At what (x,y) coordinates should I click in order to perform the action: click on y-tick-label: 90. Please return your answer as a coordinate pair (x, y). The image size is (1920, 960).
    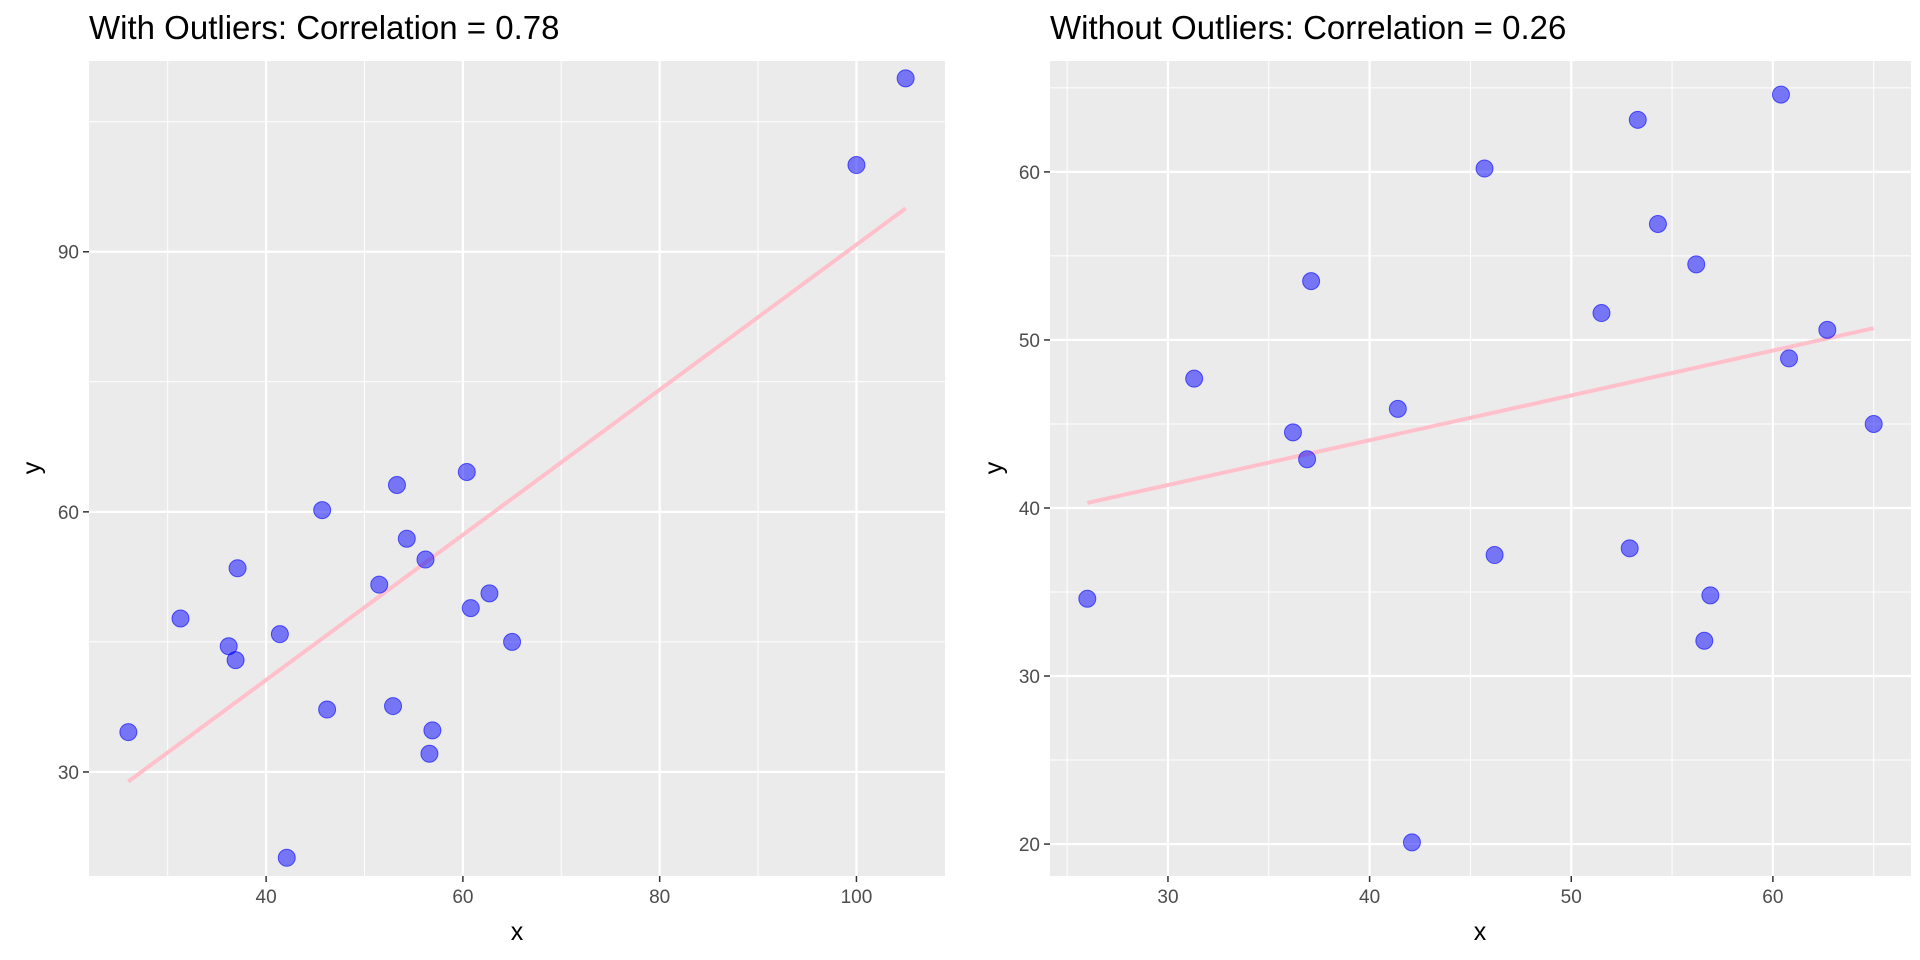
    Looking at the image, I should click on (68, 253).